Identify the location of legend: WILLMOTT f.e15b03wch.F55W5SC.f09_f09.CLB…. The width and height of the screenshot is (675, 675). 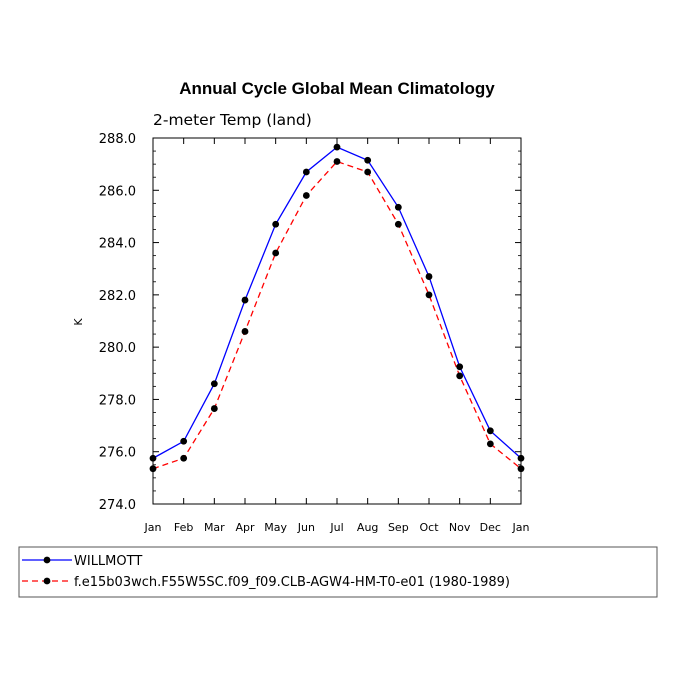
(338, 572).